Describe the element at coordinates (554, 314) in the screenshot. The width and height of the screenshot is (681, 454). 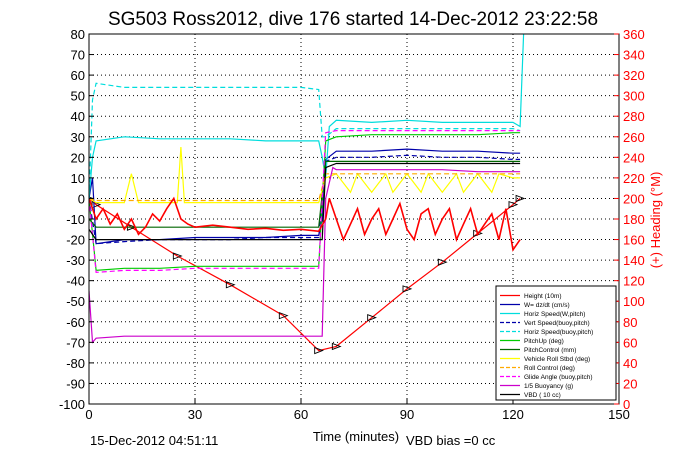
I see `legend-entry: Horiz Speed(W,pitch)` at that location.